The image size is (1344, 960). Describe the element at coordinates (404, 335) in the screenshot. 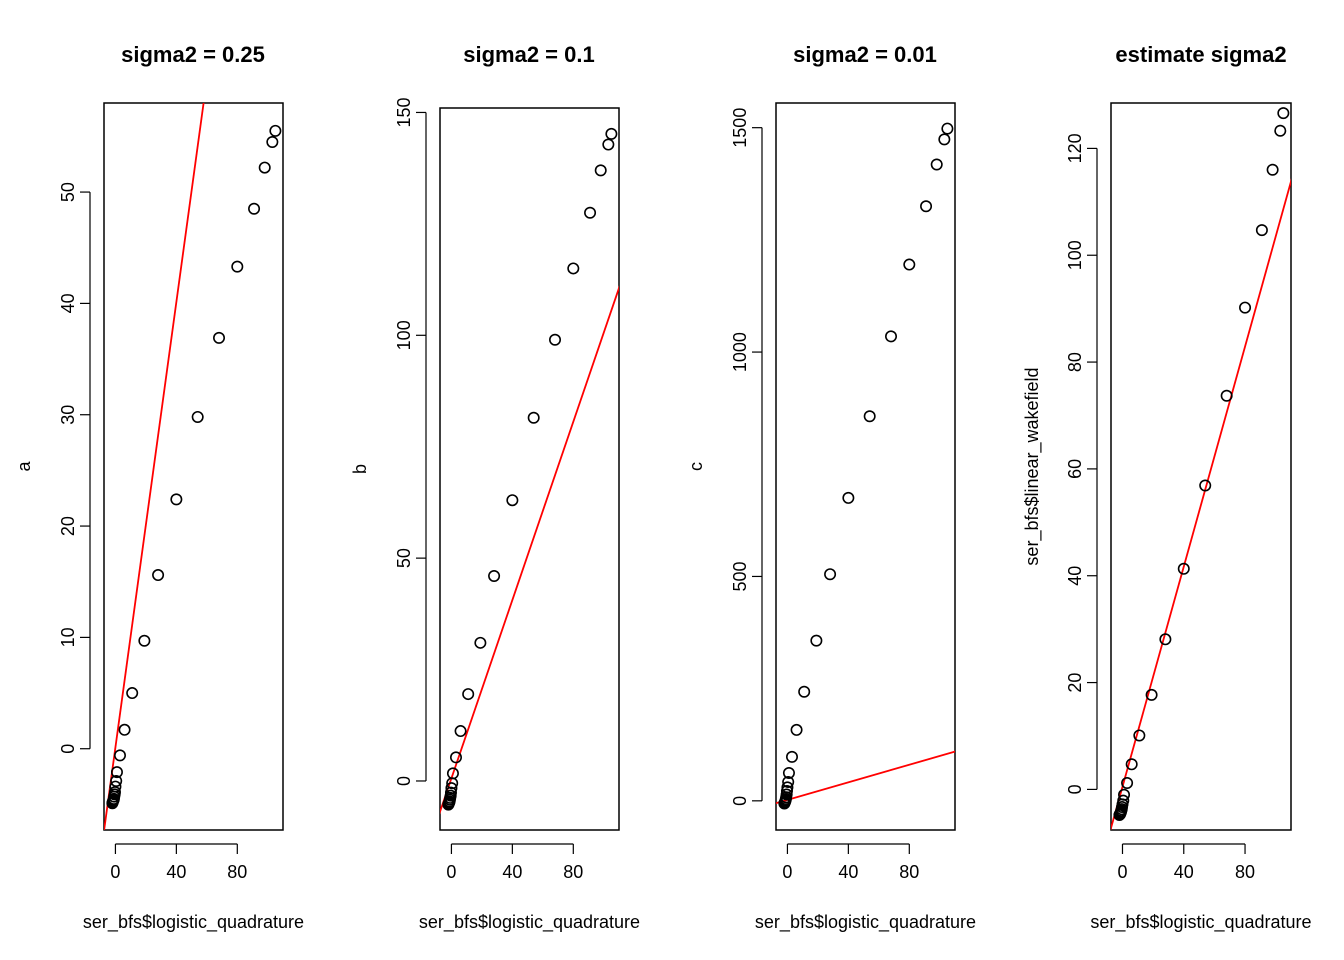

I see `y-tick-label: 100` at that location.